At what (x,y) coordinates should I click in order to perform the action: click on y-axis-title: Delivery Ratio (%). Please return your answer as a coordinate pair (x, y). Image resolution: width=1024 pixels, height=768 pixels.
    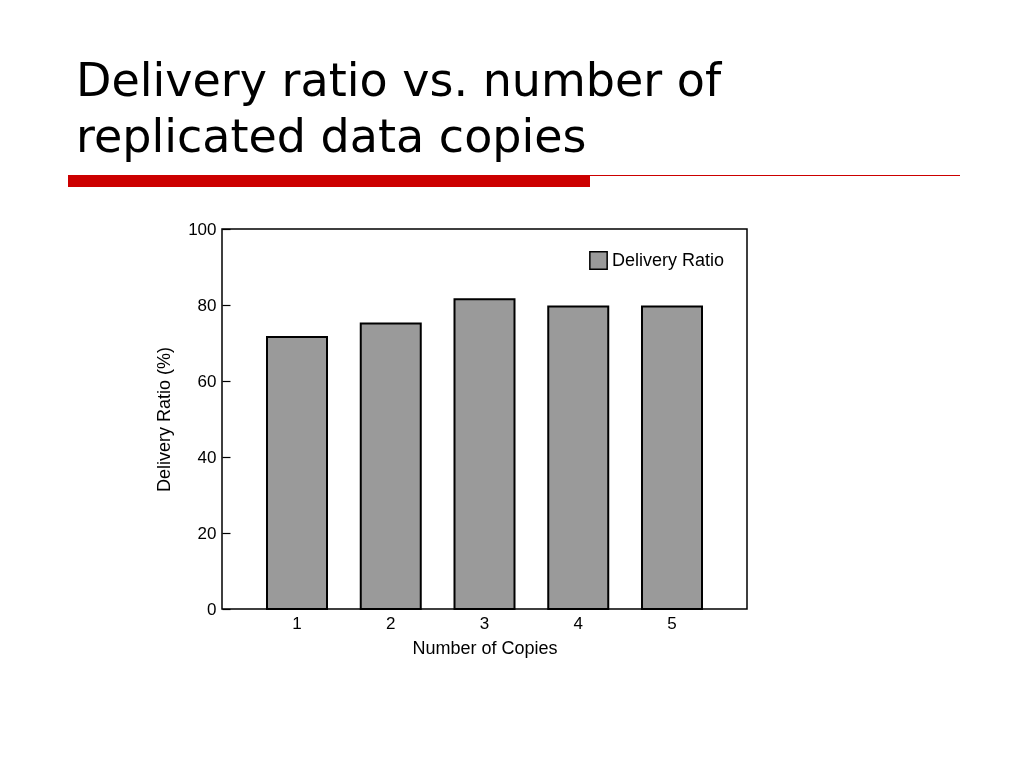
    Looking at the image, I should click on (164, 419).